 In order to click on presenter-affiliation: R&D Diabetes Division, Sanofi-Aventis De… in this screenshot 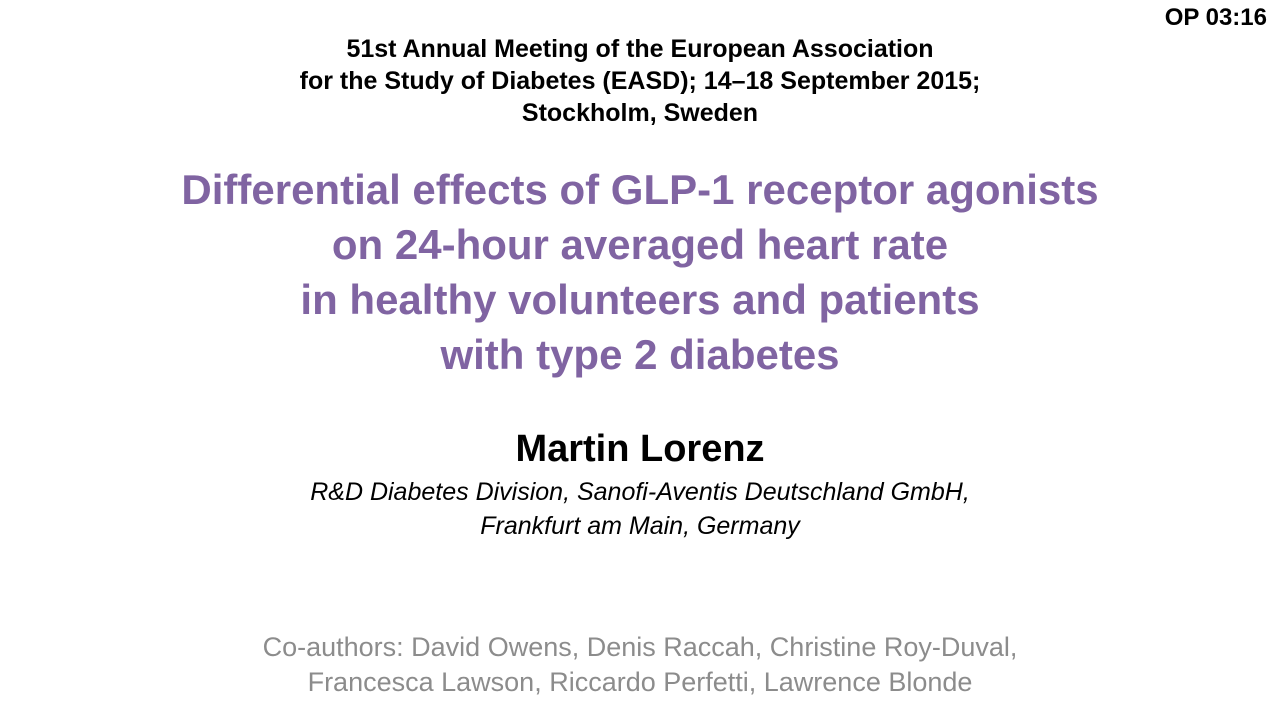, I will do `click(640, 509)`.